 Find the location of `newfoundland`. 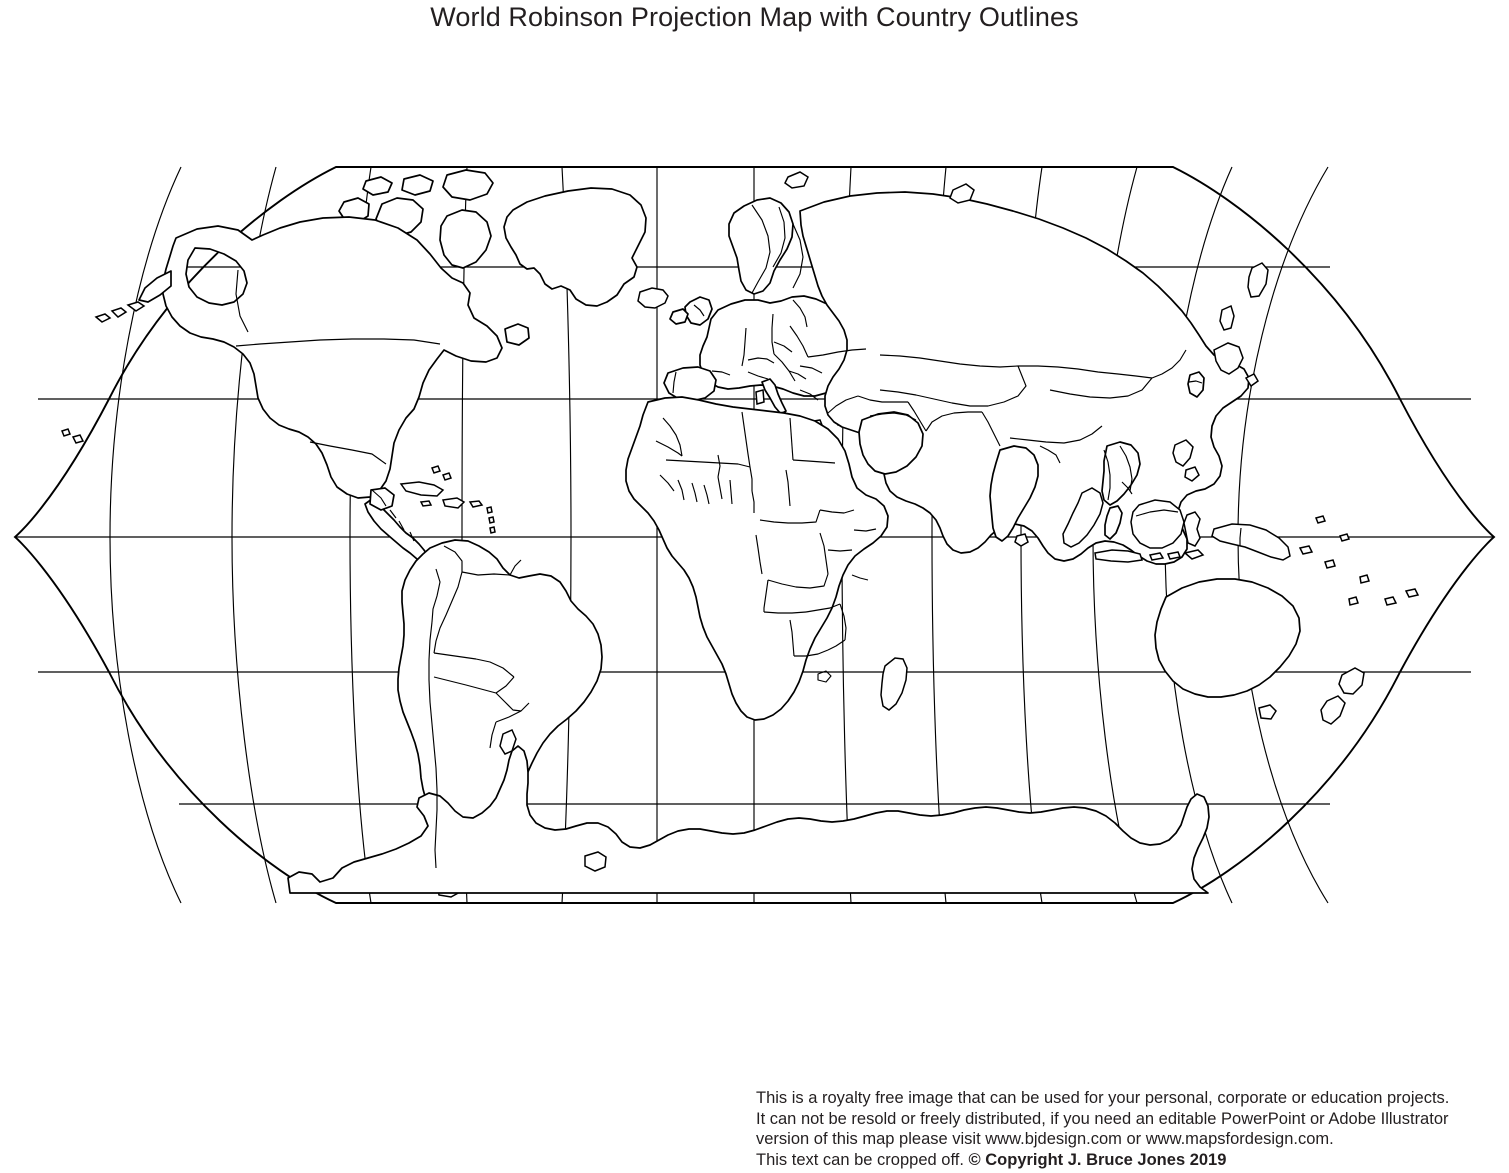

newfoundland is located at coordinates (517, 334).